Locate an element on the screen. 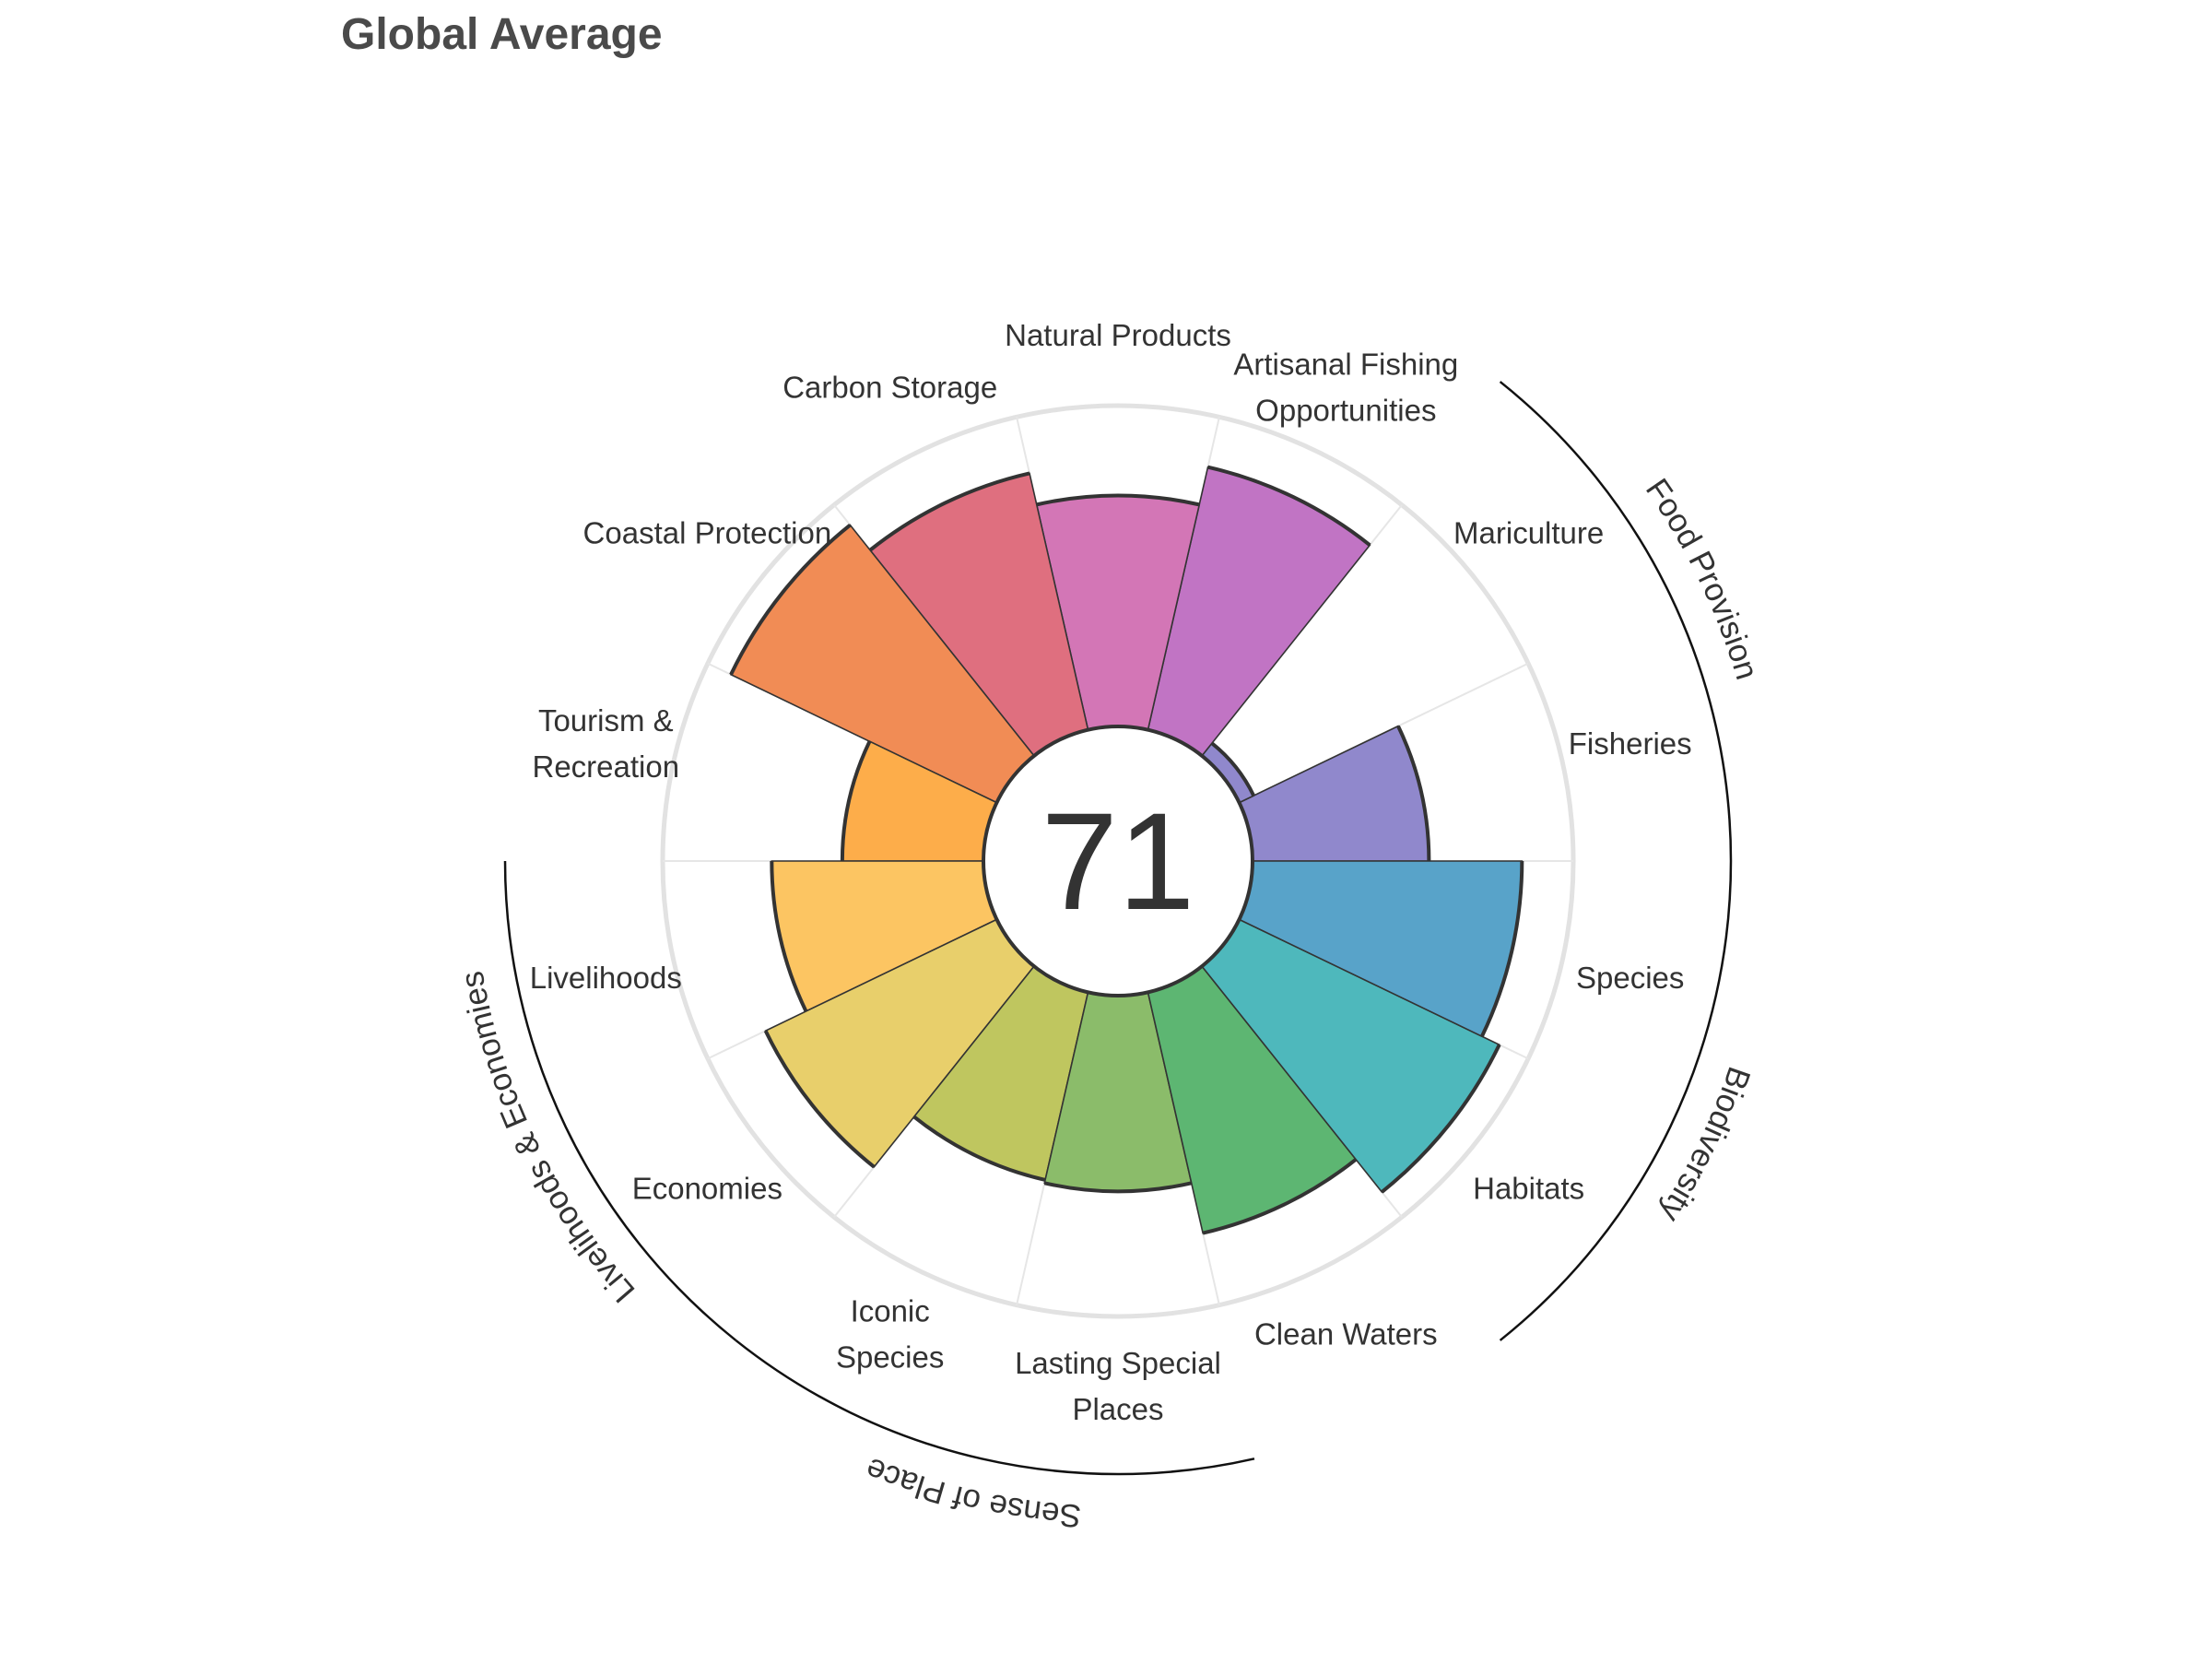 The image size is (2212, 1664). goal-label-line: Economies is located at coordinates (707, 1188).